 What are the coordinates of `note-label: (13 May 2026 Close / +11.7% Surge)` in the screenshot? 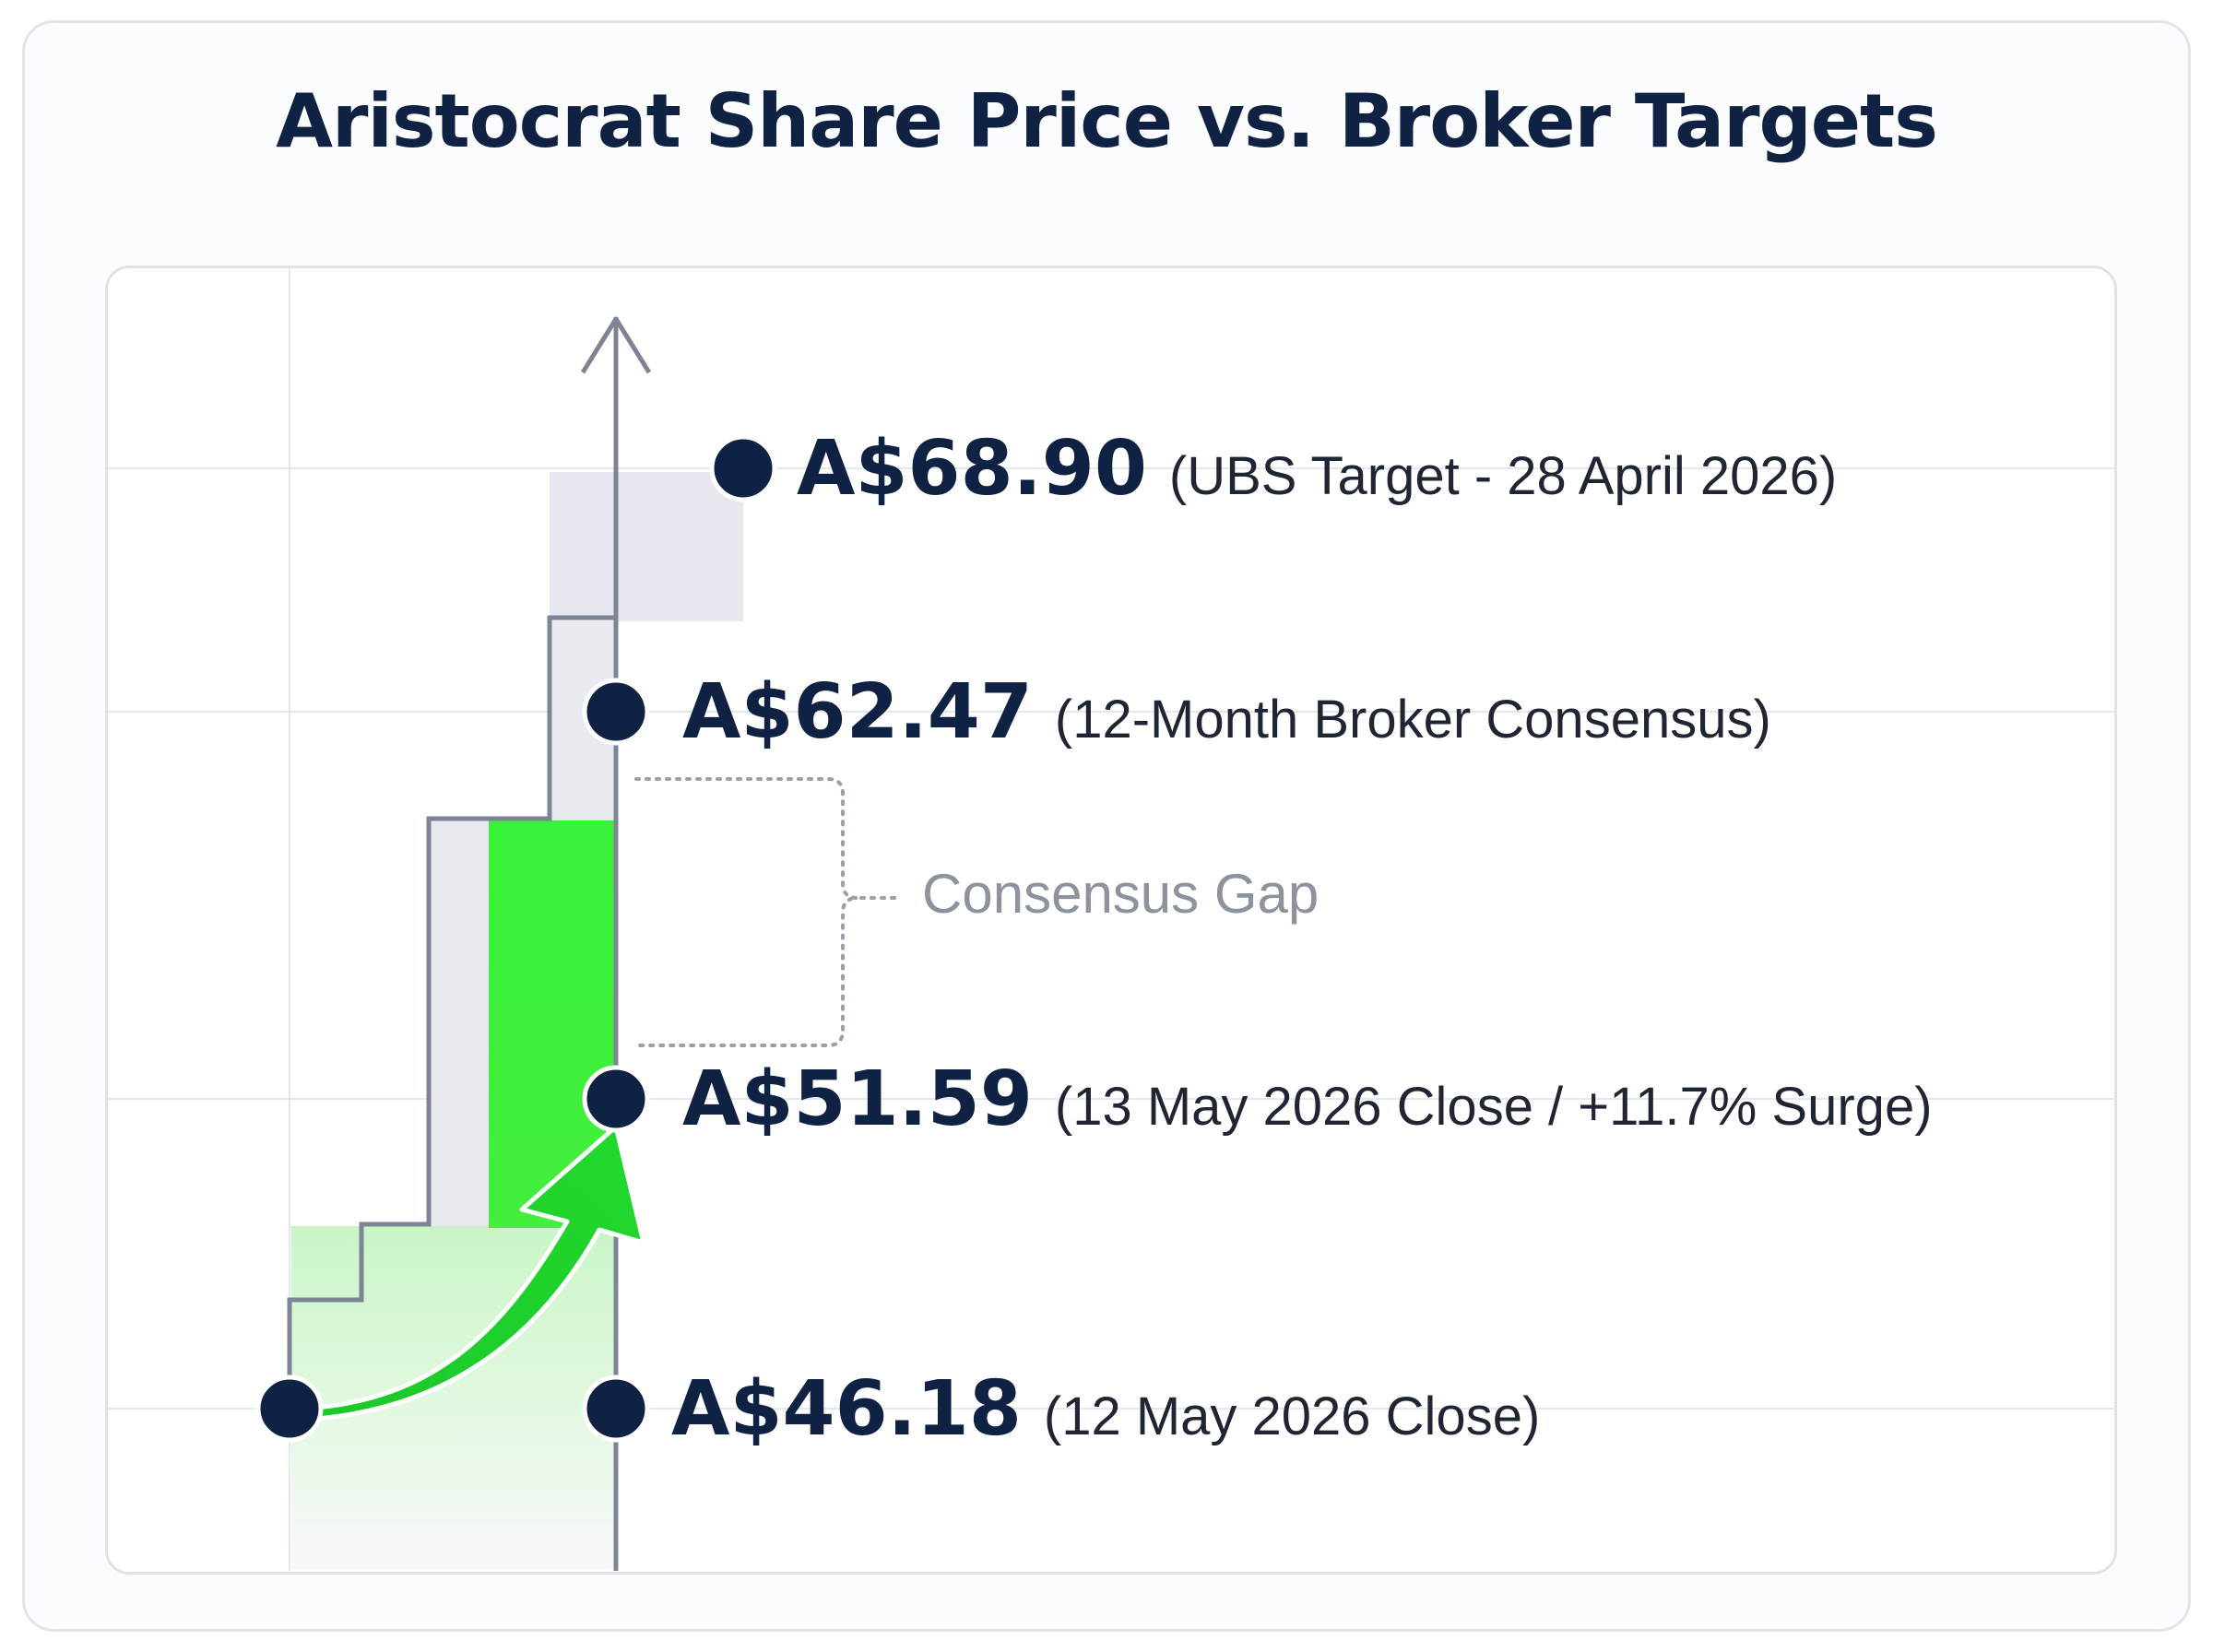 It's located at (1494, 1107).